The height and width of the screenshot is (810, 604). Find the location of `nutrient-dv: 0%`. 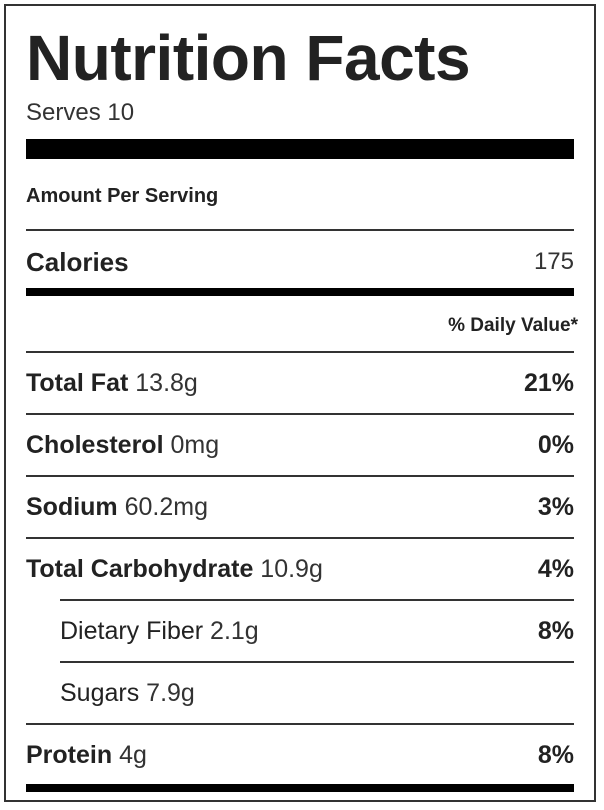

nutrient-dv: 0% is located at coordinates (555, 445).